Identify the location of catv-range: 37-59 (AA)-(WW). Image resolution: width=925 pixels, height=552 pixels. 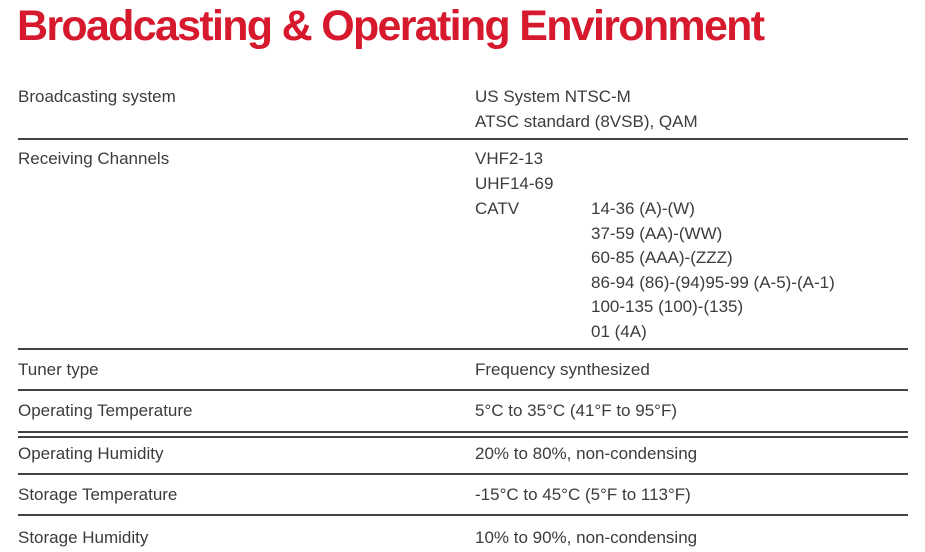
(657, 233).